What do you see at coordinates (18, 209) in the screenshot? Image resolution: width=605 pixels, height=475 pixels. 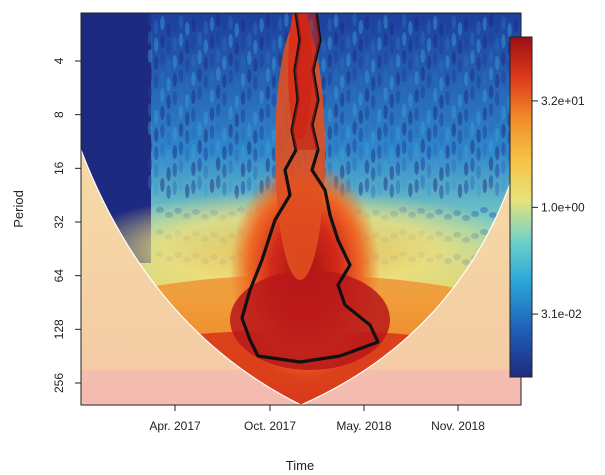 I see `y-axis-title: Period` at bounding box center [18, 209].